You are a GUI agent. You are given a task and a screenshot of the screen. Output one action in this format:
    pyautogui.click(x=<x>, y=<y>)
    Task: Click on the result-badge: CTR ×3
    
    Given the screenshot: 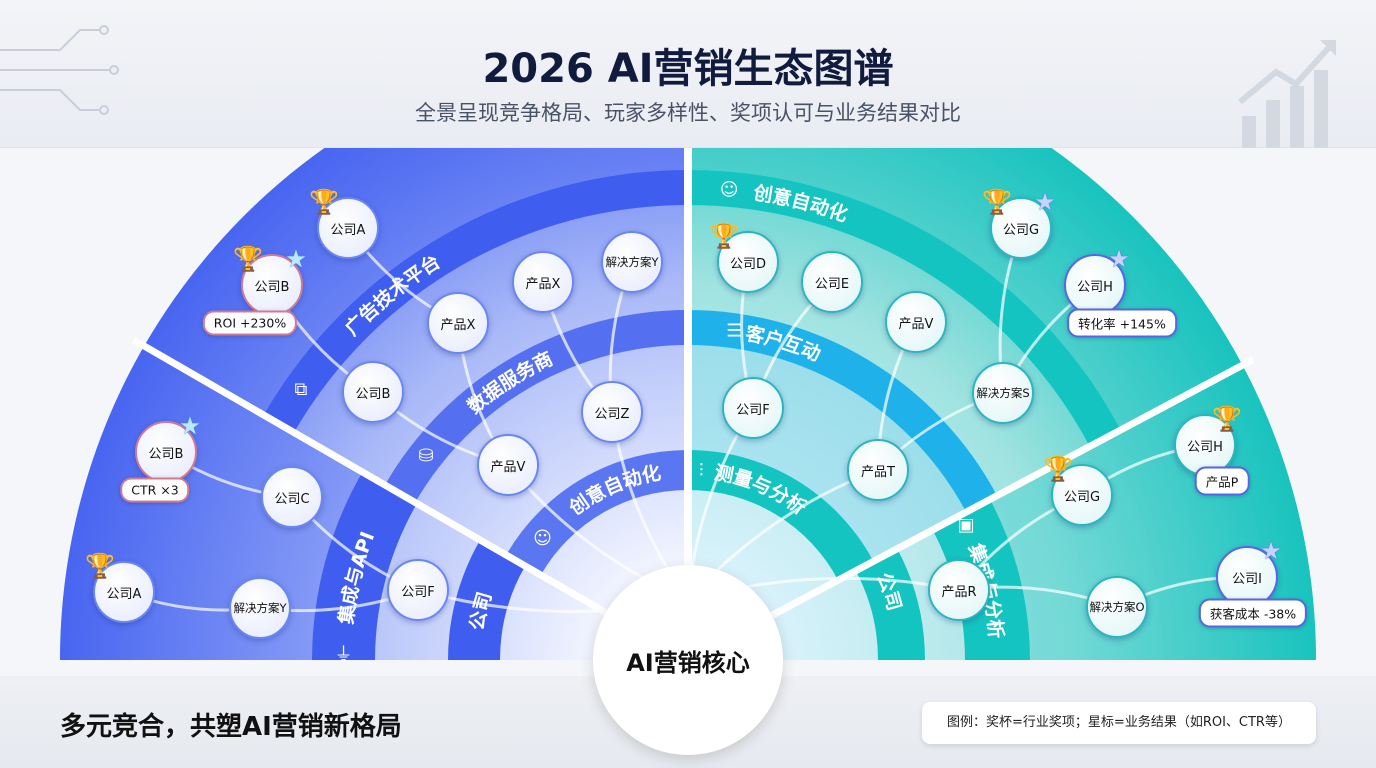 What is the action you would take?
    pyautogui.click(x=155, y=490)
    